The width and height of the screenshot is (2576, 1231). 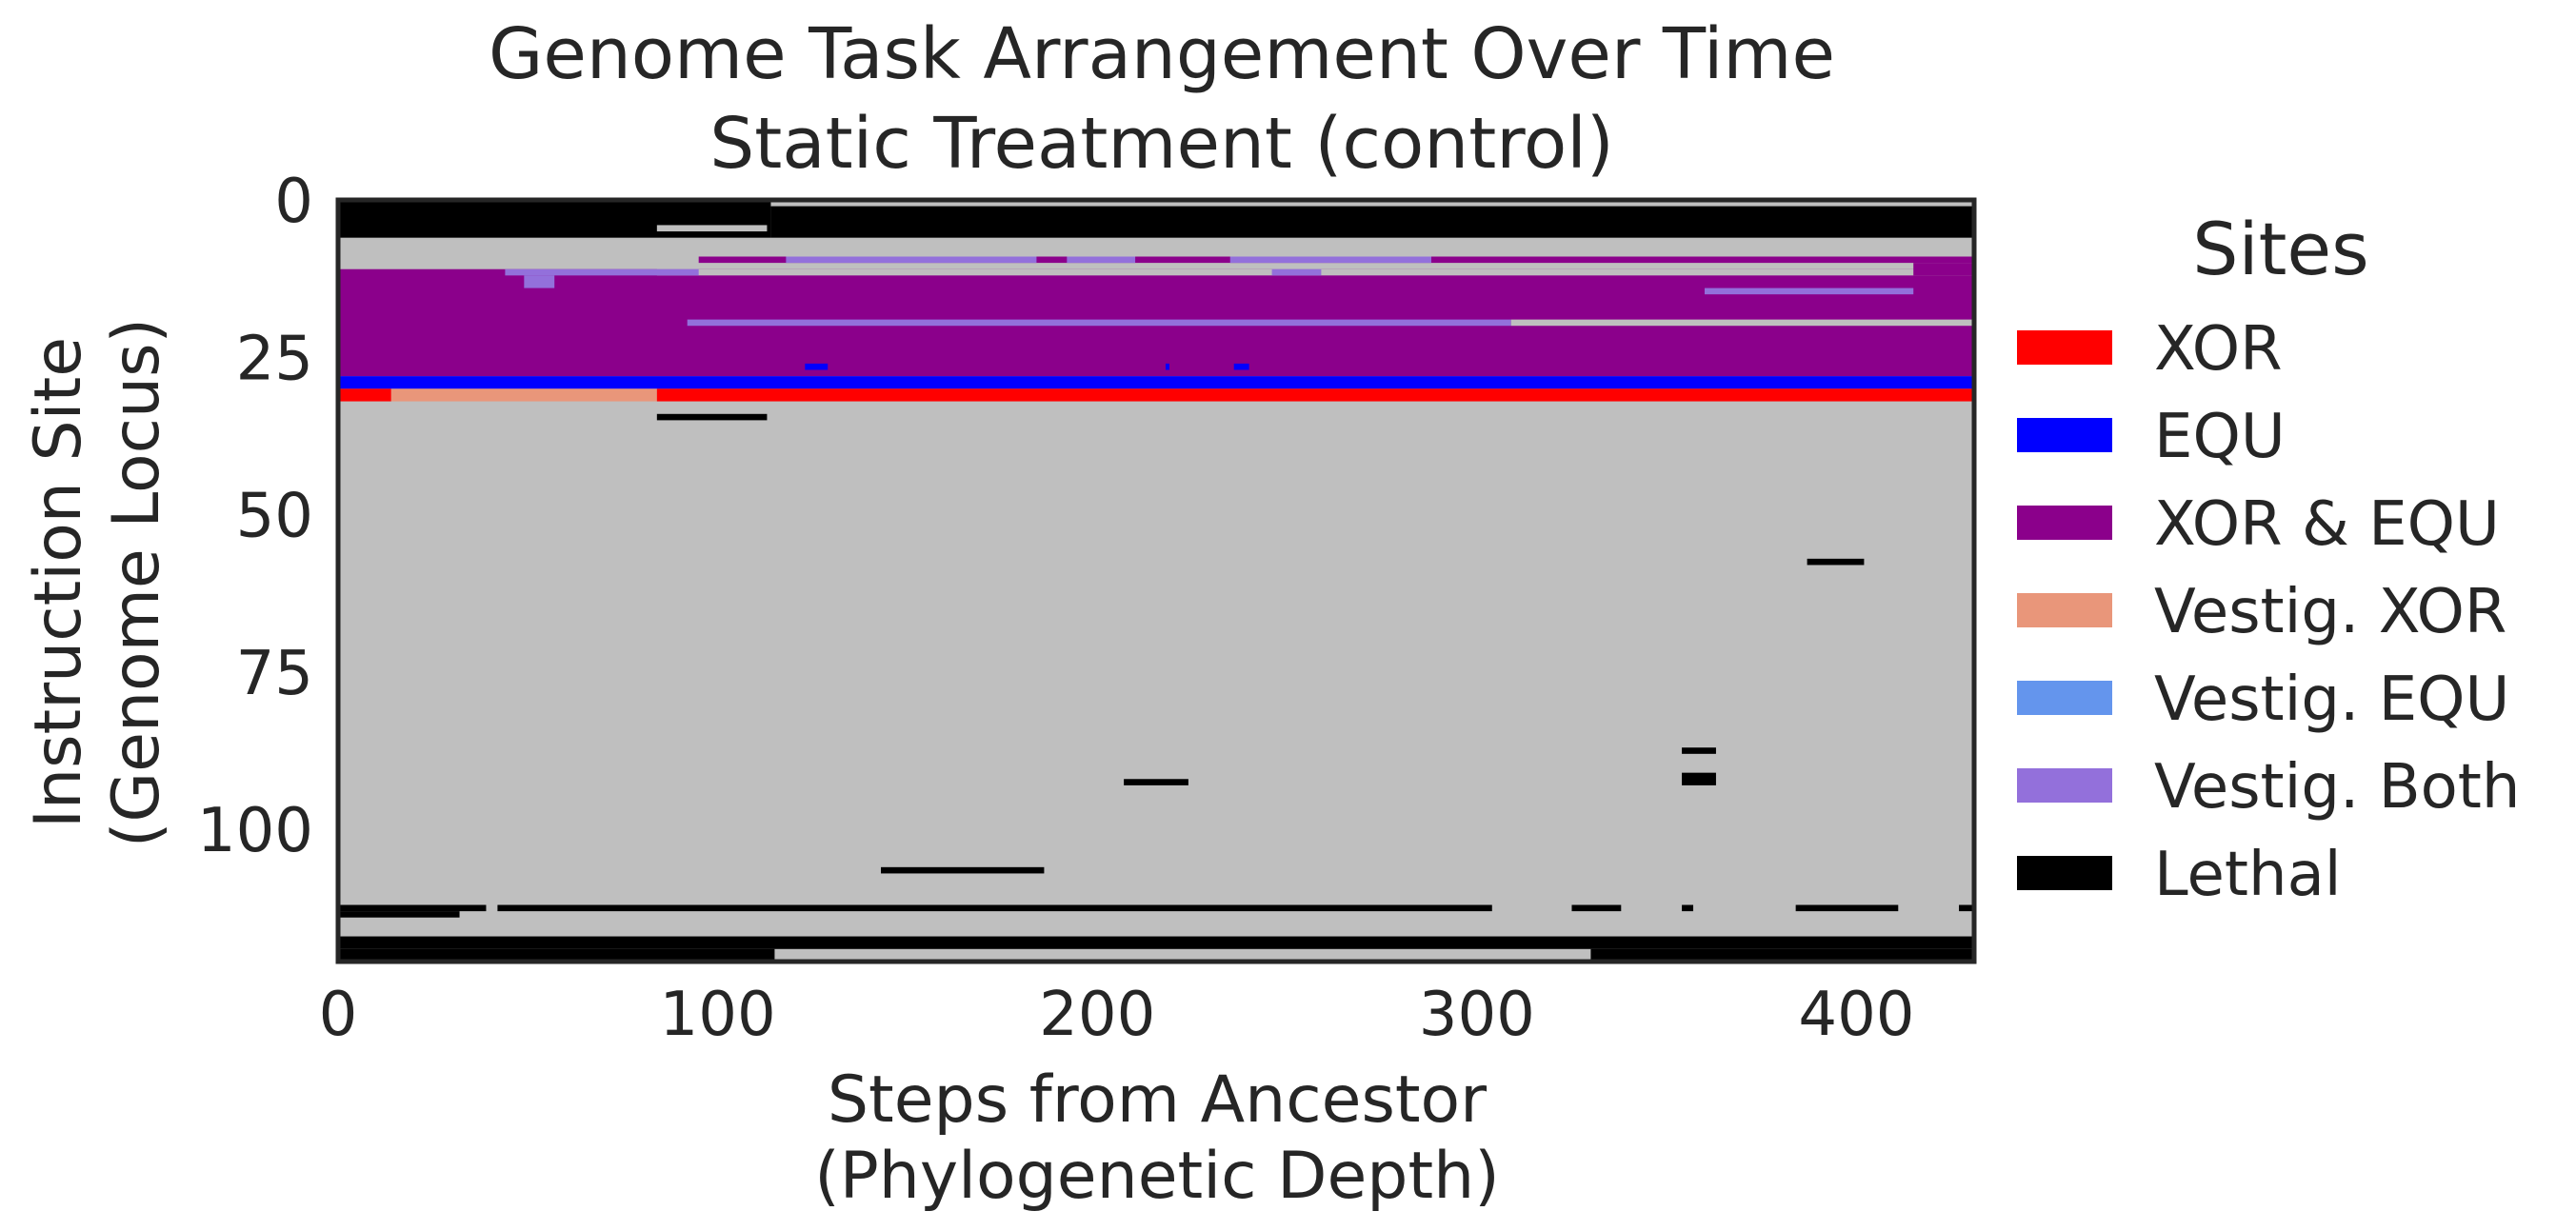 I want to click on x-axis-label-line1: Steps from Ancestor, so click(x=1157, y=1100).